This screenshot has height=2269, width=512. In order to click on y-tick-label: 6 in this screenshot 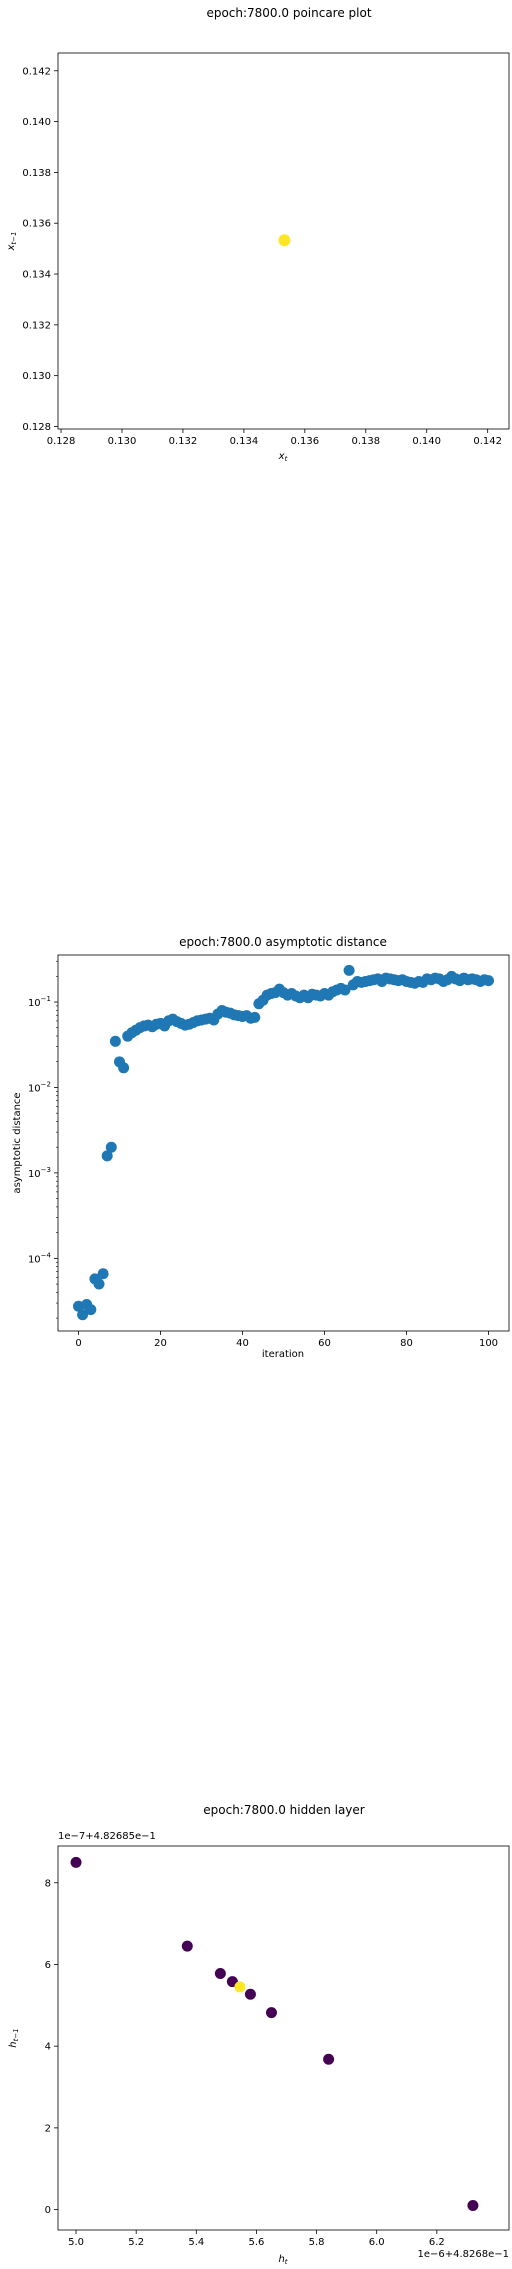, I will do `click(48, 1965)`.